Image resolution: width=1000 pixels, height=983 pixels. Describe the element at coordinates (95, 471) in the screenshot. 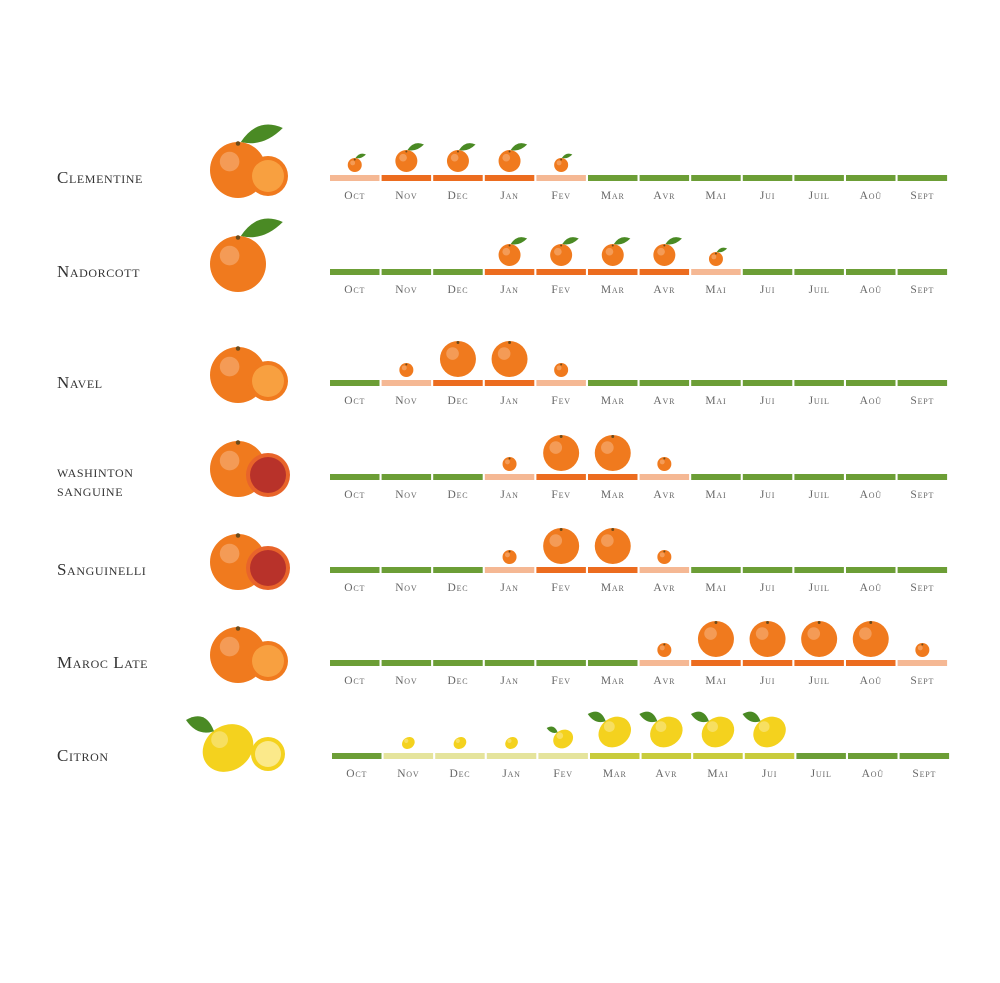

I see `fruit-name-line: washinton` at that location.